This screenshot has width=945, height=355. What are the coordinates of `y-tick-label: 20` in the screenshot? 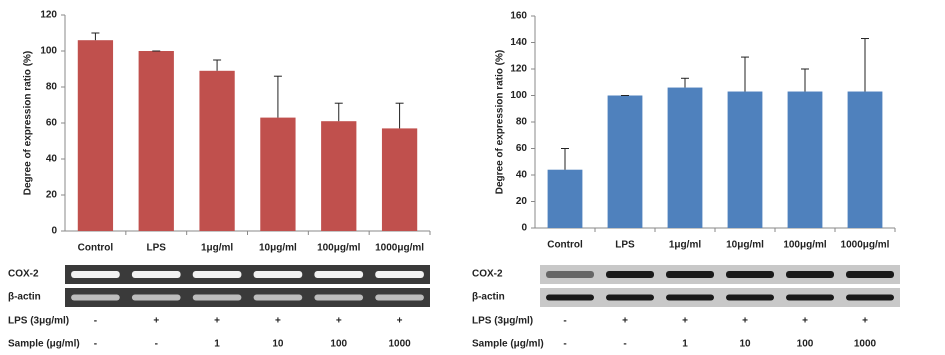 It's located at (522, 201).